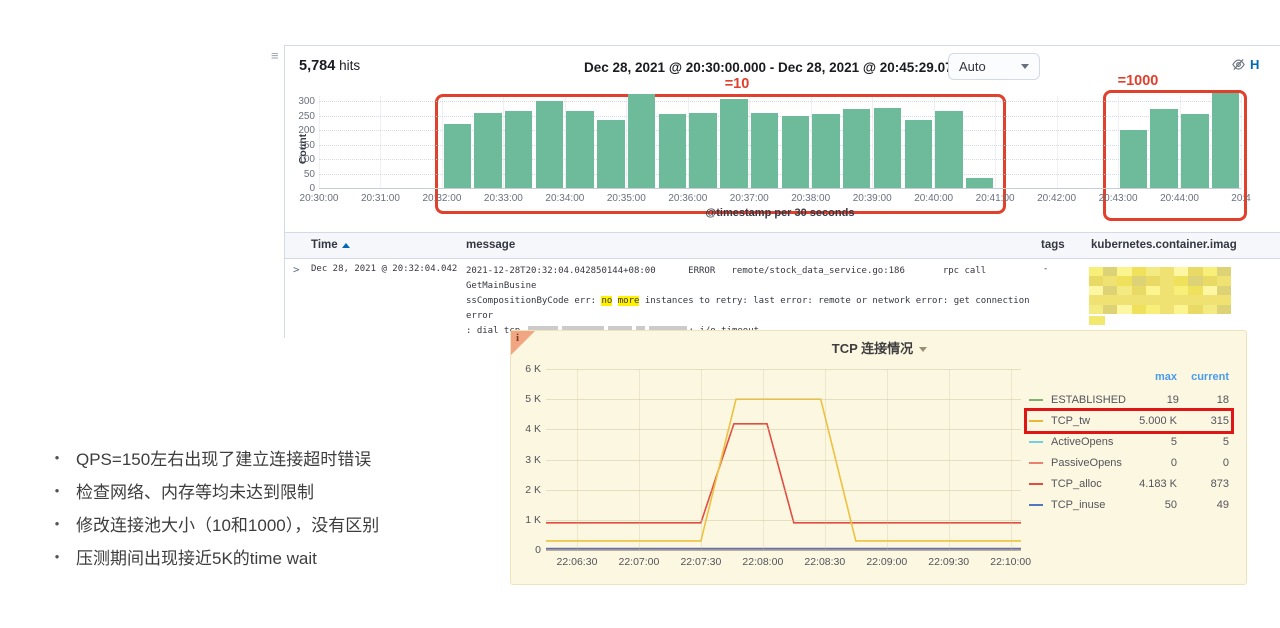  I want to click on column-header-message: message, so click(491, 245).